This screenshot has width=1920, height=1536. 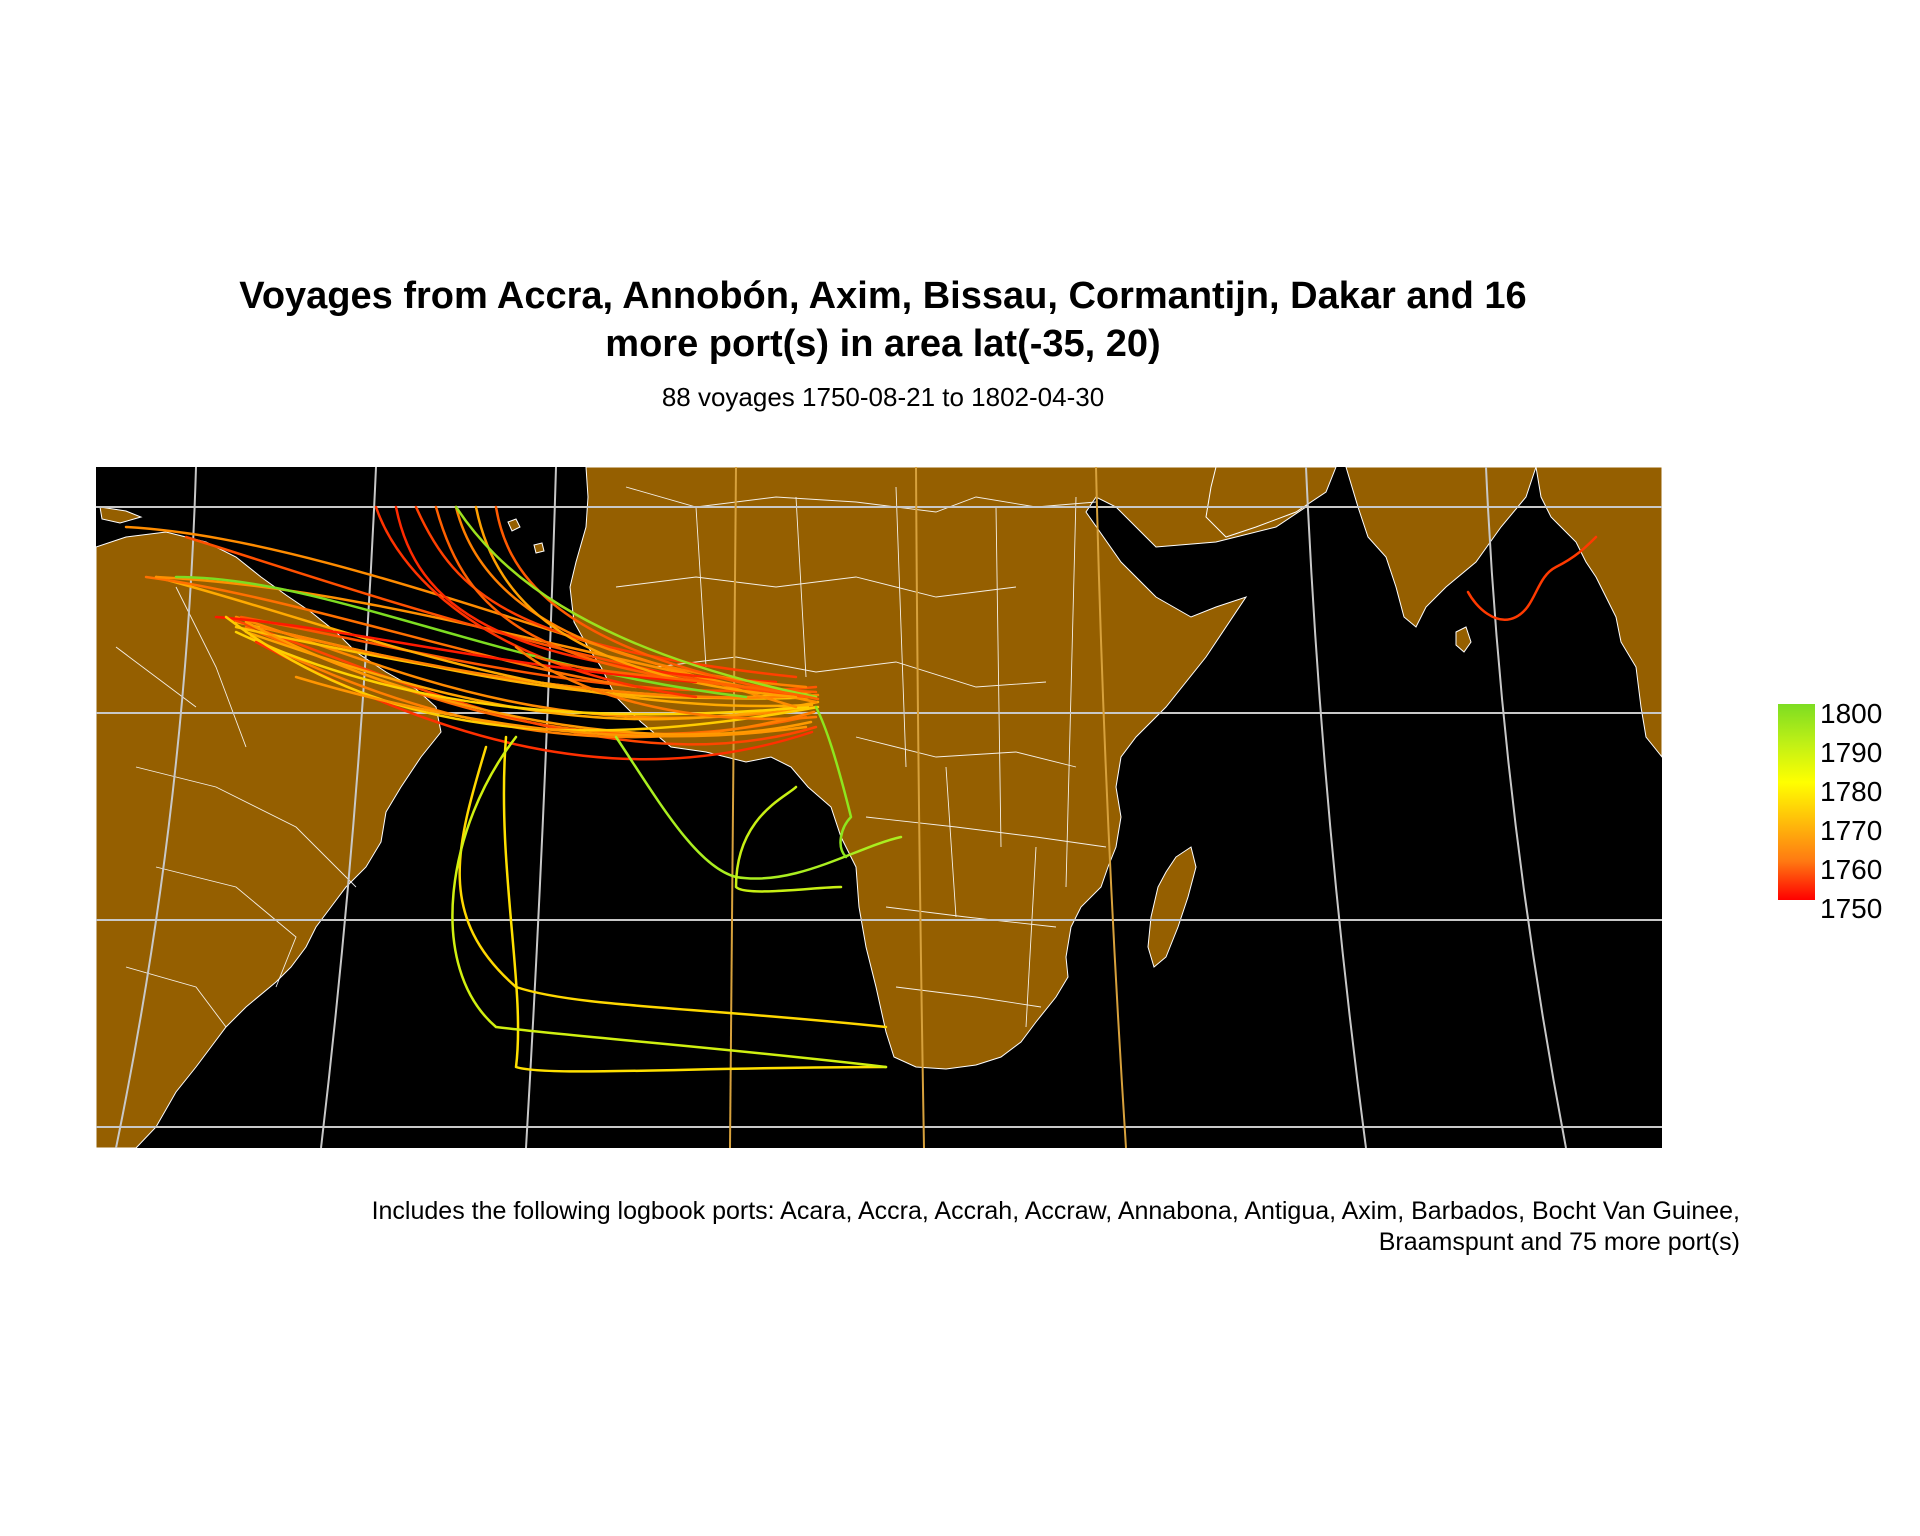 What do you see at coordinates (883, 397) in the screenshot?
I see `map-subtitle: 88 voyages 1750-08-21 to 1802-04-30` at bounding box center [883, 397].